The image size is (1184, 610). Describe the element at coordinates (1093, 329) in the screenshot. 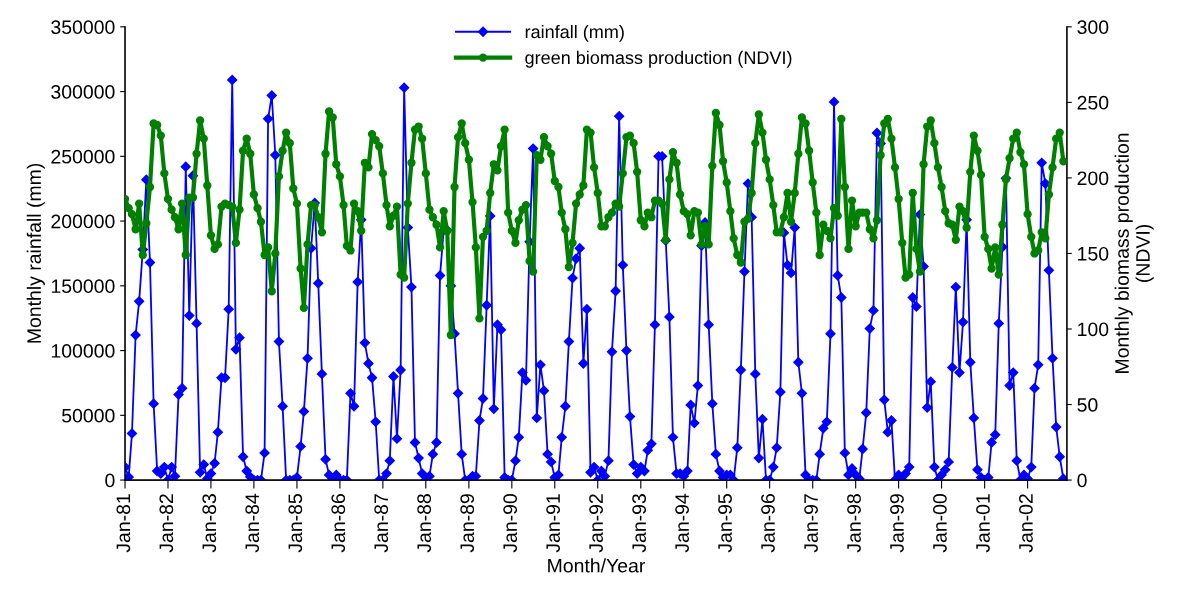

I see `y2-tick-label: 100` at that location.